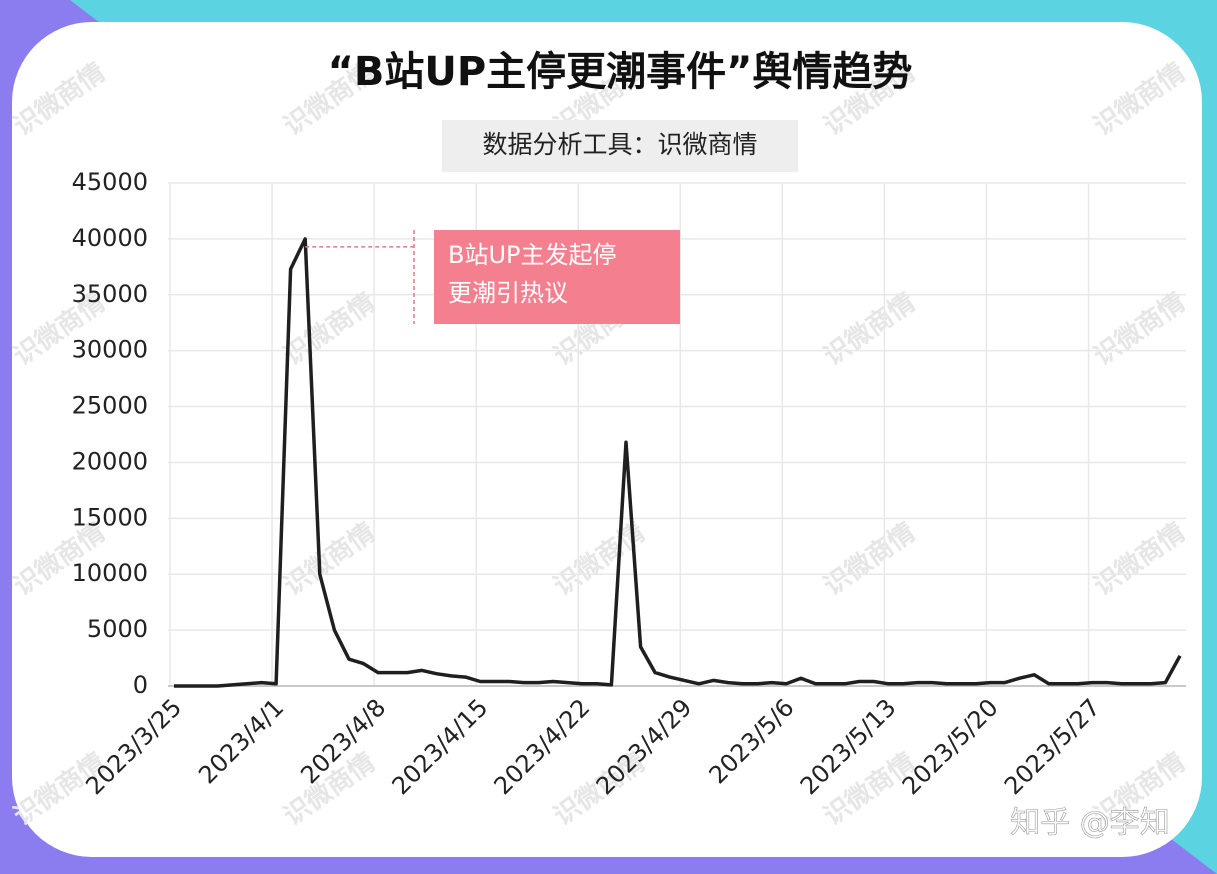 The width and height of the screenshot is (1217, 874). Describe the element at coordinates (1090, 823) in the screenshot. I see `credit: 知乎 @李知` at that location.